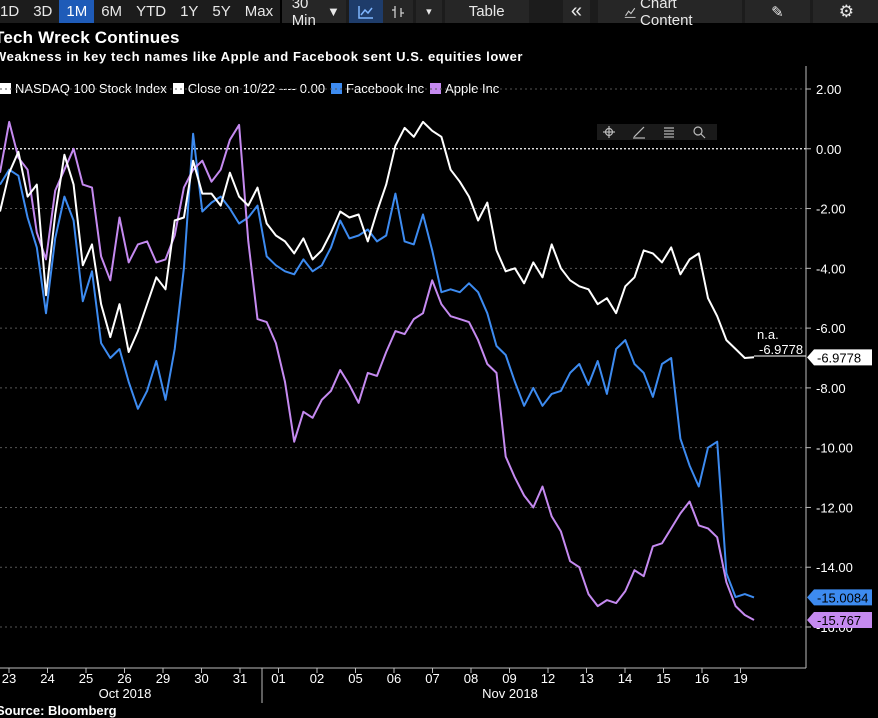 The image size is (878, 718). I want to click on double-chevron-left-icon: «, so click(576, 11).